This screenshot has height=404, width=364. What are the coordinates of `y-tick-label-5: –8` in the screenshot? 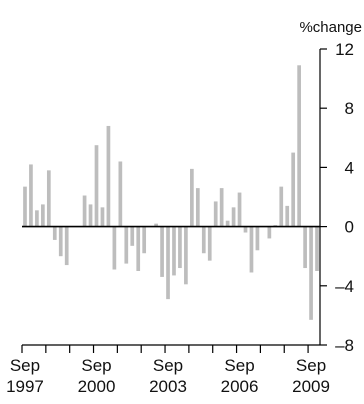 It's located at (344, 345).